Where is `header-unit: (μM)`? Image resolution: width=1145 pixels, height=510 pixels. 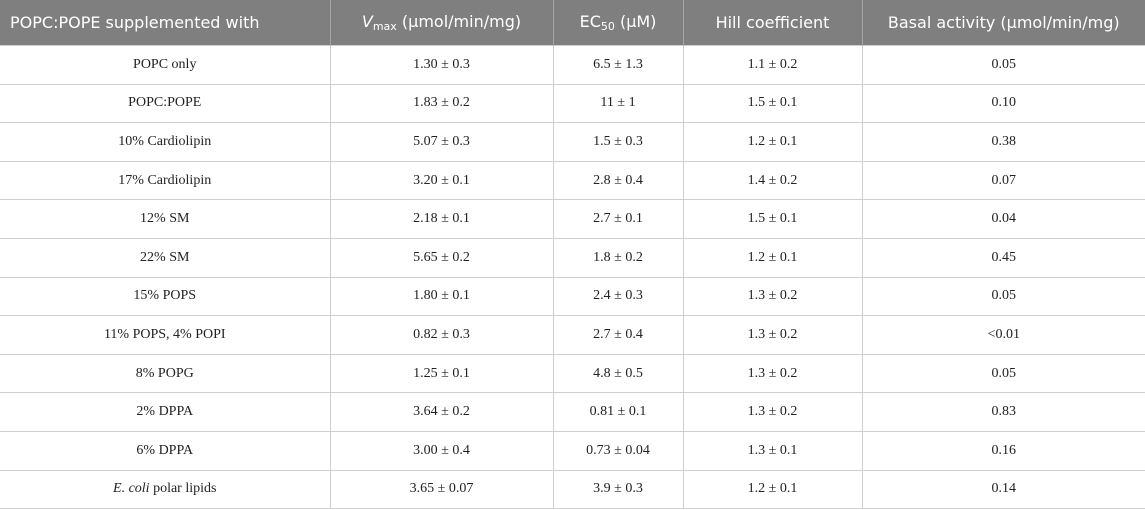
header-unit: (μM) is located at coordinates (638, 21).